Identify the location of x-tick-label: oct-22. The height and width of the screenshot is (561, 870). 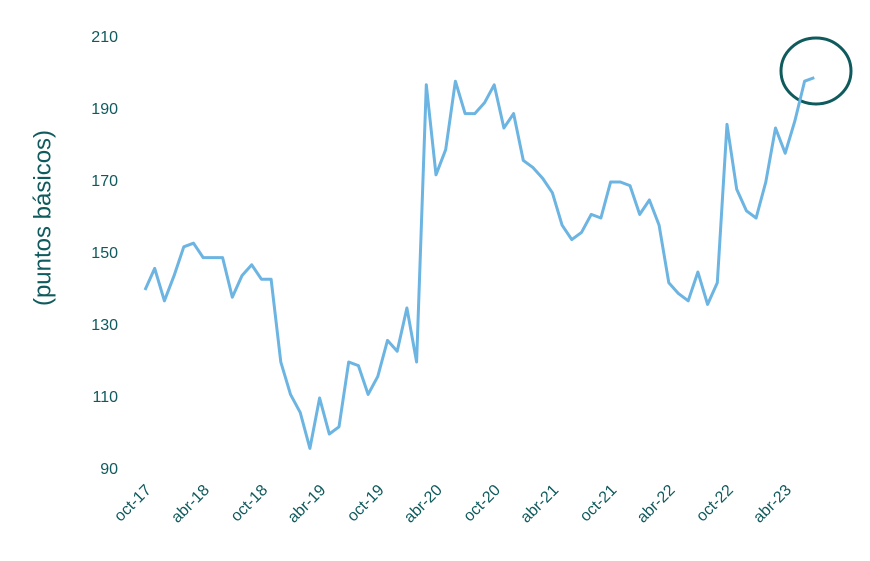
(715, 504).